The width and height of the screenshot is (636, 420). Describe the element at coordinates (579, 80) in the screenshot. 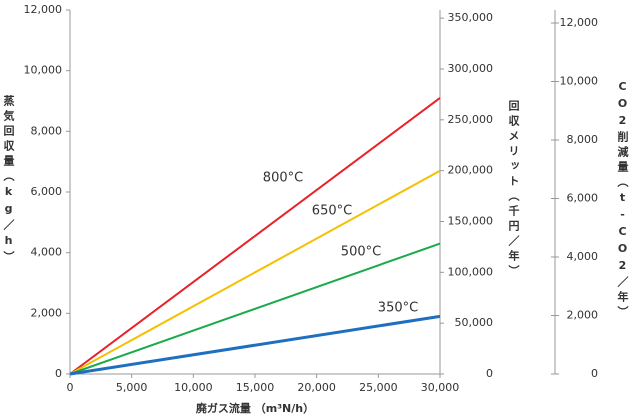

I see `y3-tick-label: 10,000` at that location.